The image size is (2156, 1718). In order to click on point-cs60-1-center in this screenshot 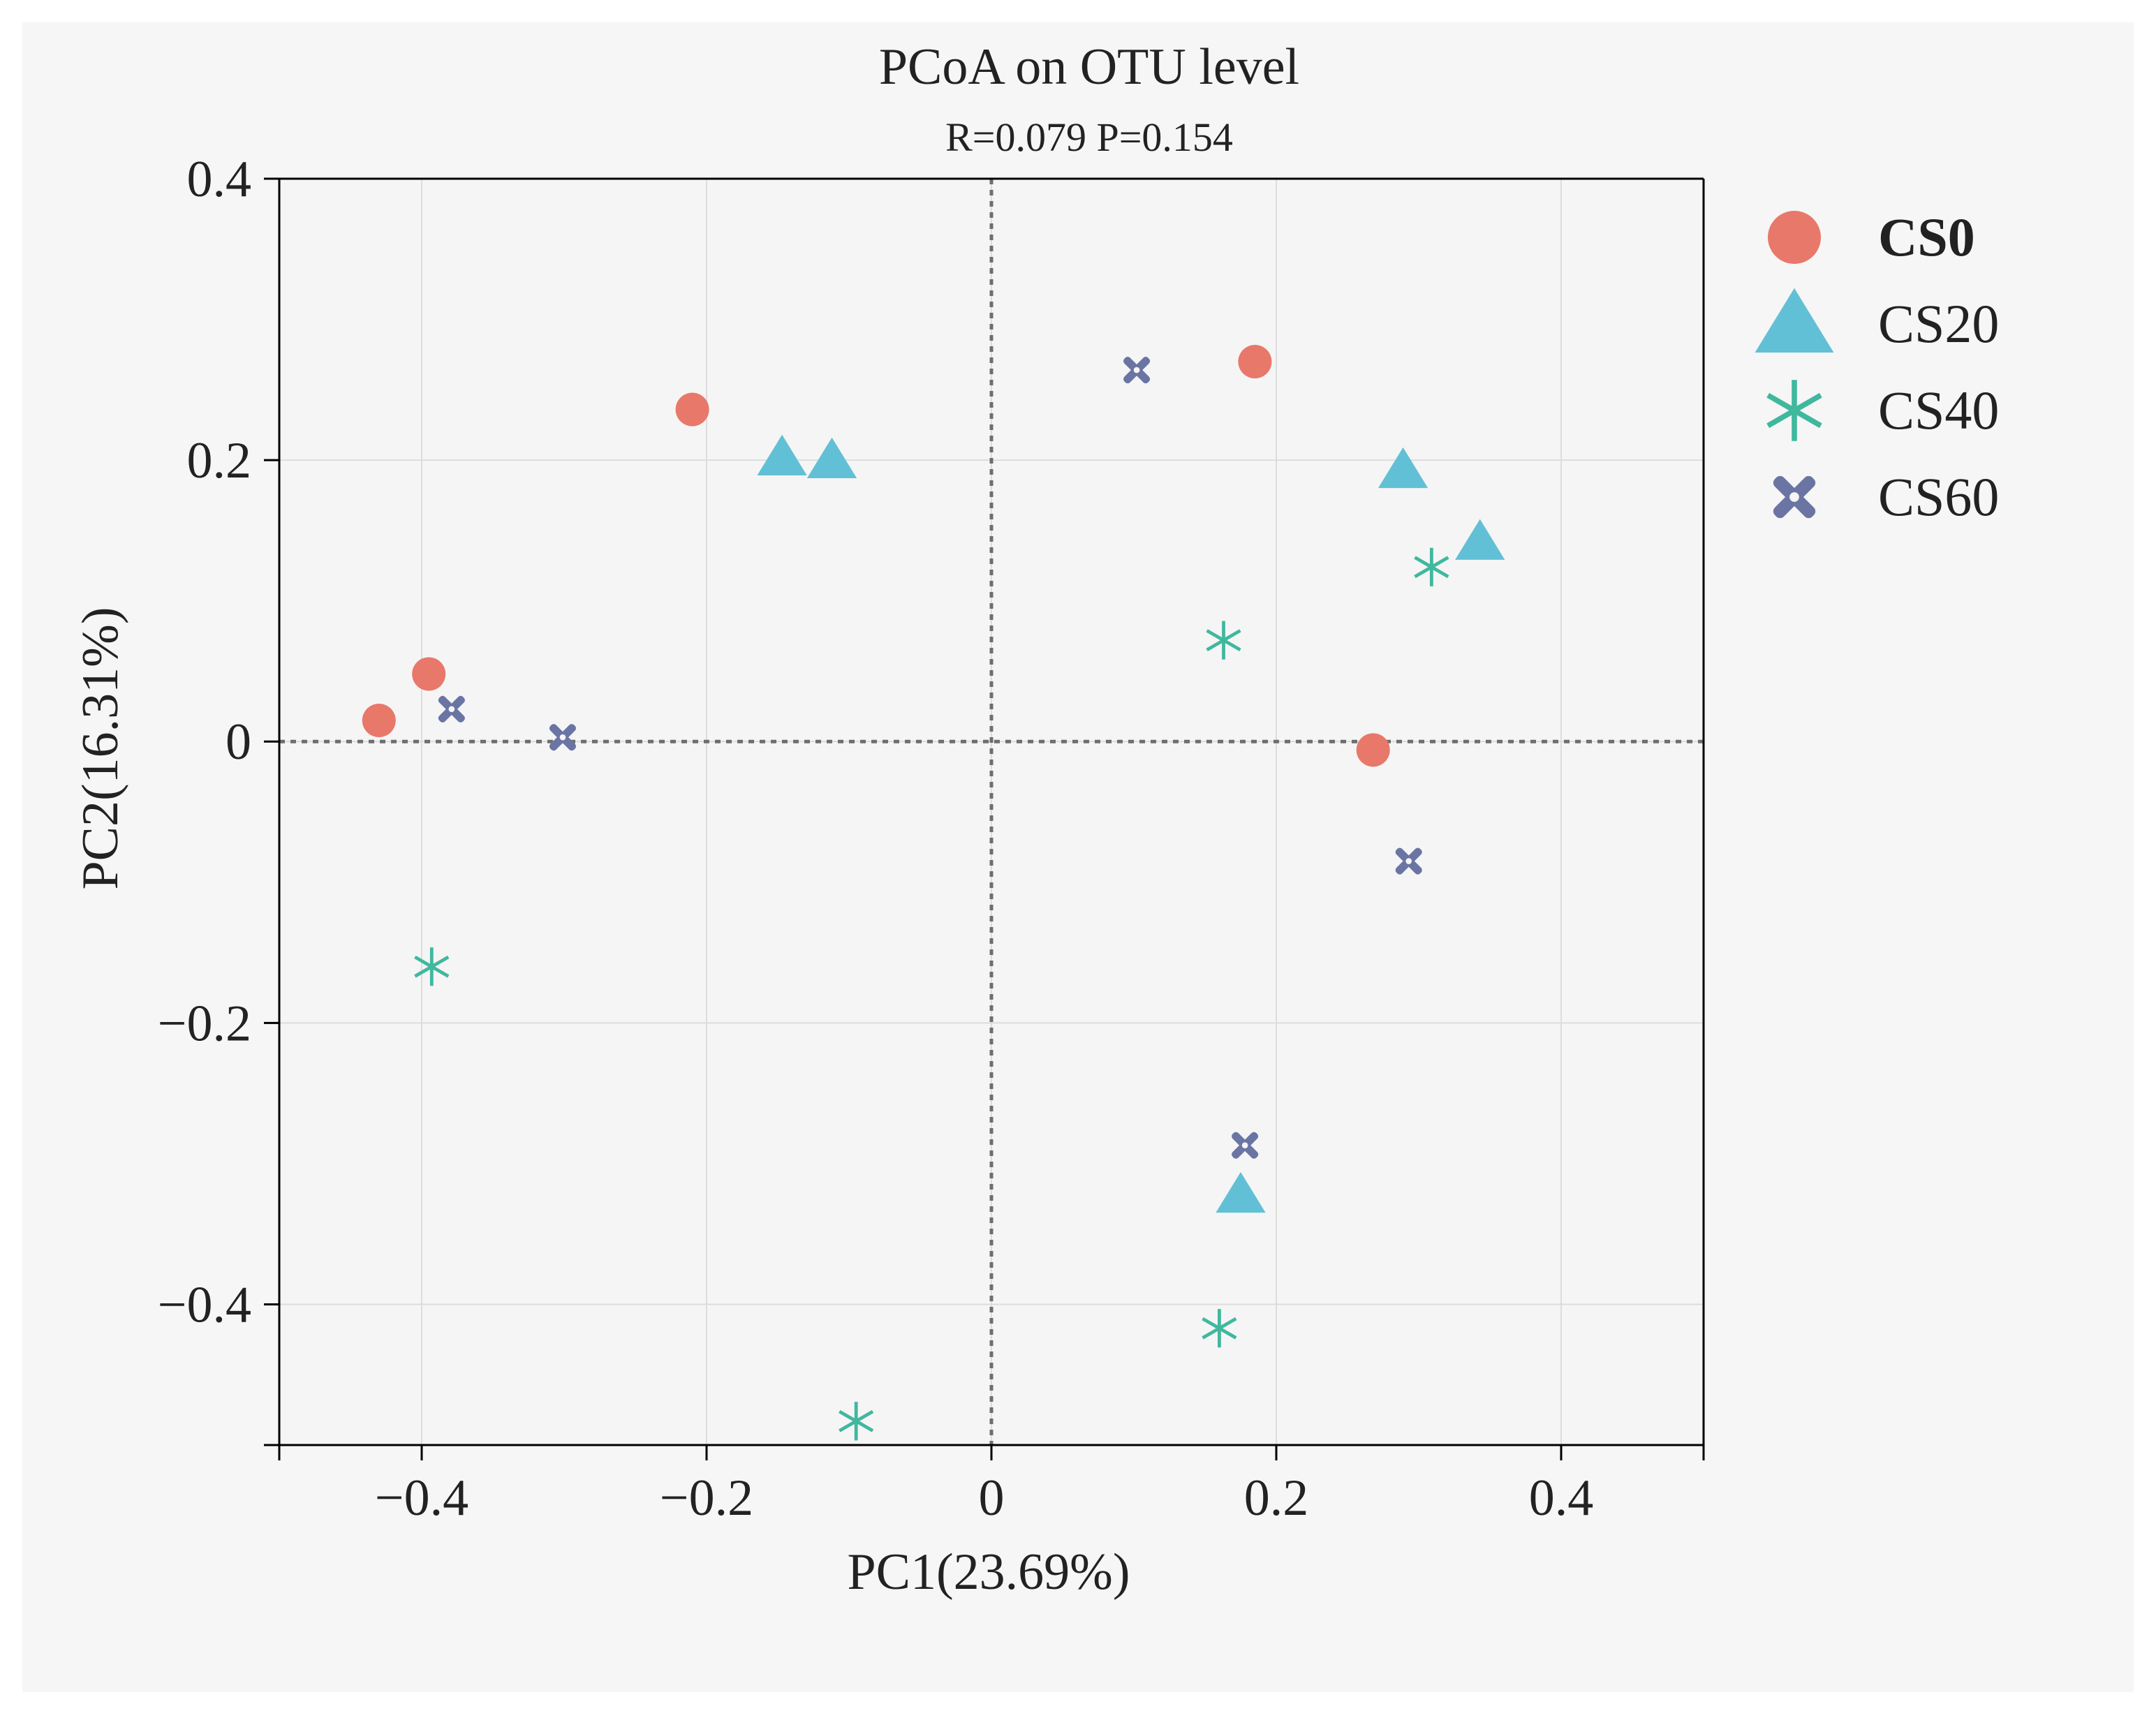, I will do `click(563, 737)`.